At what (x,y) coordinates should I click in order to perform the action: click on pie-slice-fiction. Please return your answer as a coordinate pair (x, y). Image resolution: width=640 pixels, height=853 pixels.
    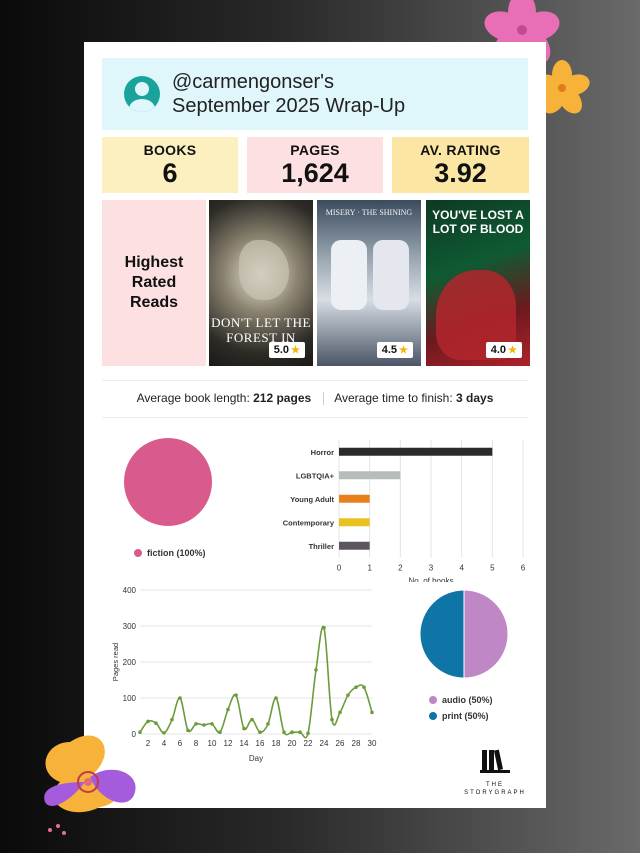
    Looking at the image, I should click on (168, 482).